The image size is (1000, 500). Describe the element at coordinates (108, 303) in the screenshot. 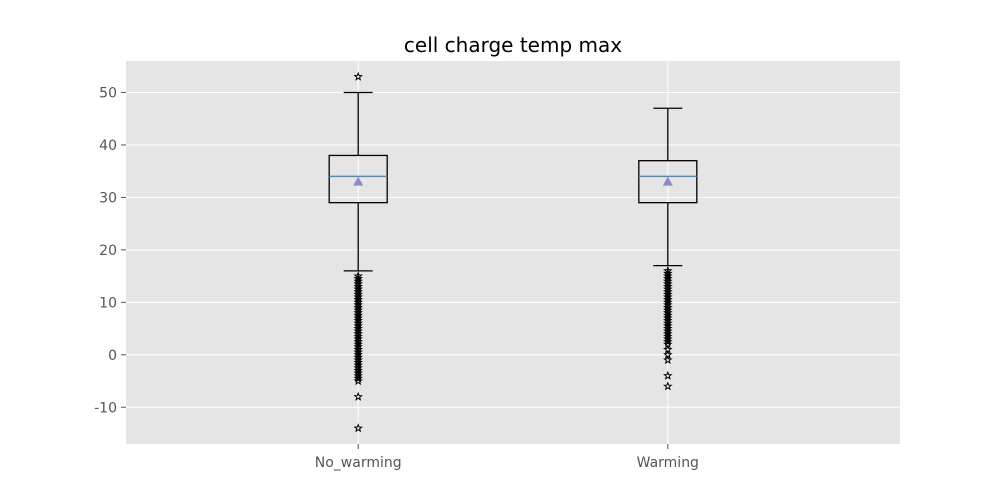

I see `y-tick-label: 10` at that location.